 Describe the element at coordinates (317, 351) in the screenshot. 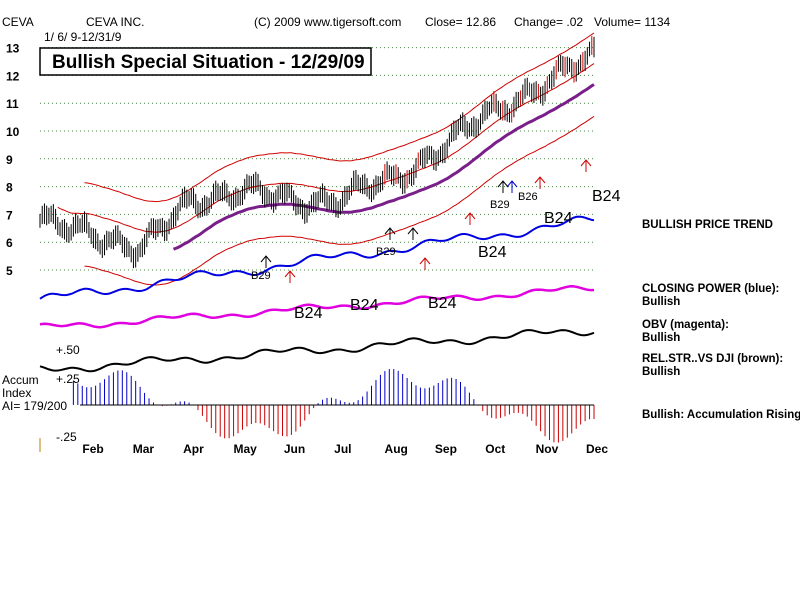

I see `relstr-line` at that location.